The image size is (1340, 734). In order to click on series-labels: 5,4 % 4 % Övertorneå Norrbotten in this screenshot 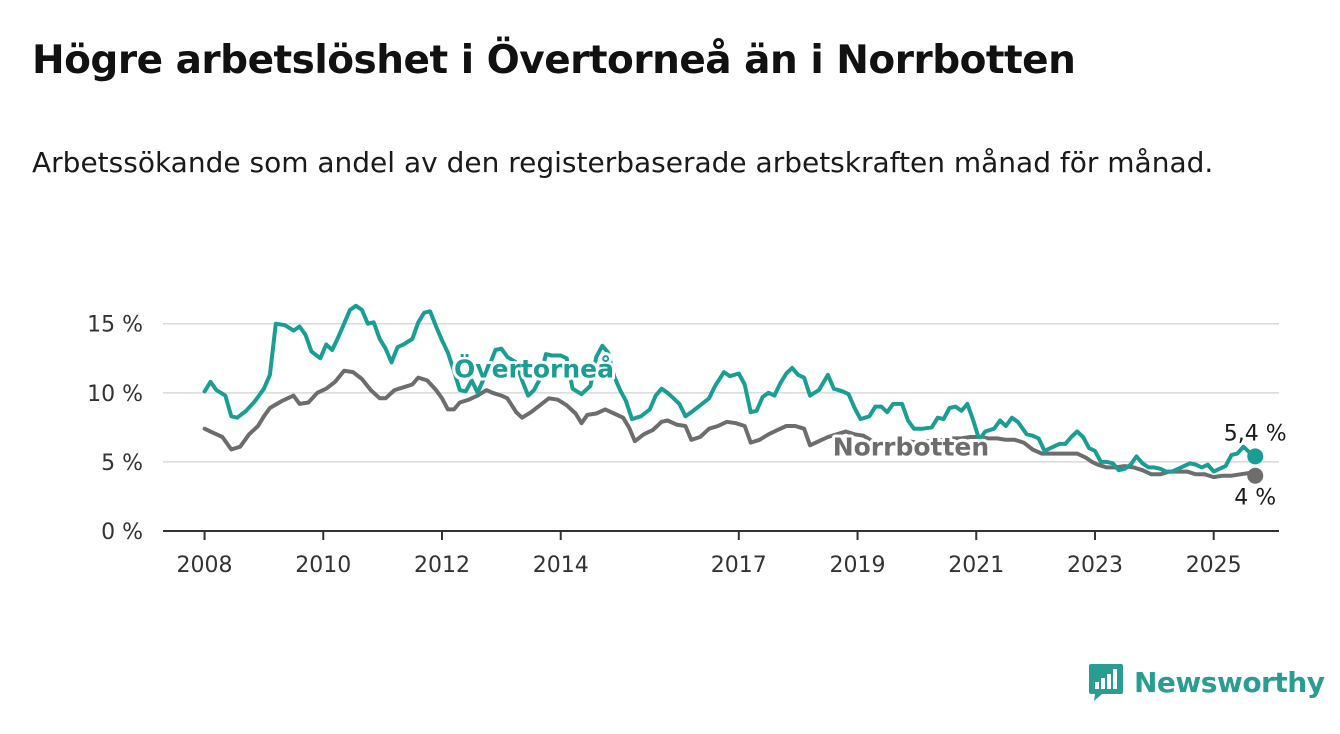, I will do `click(869, 431)`.